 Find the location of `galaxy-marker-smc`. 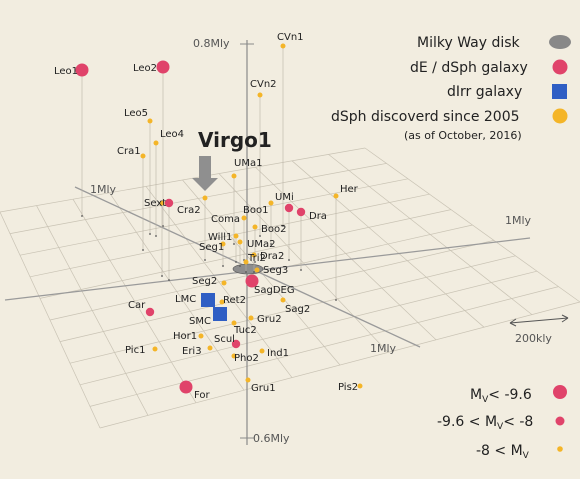

galaxy-marker-smc is located at coordinates (220, 314).